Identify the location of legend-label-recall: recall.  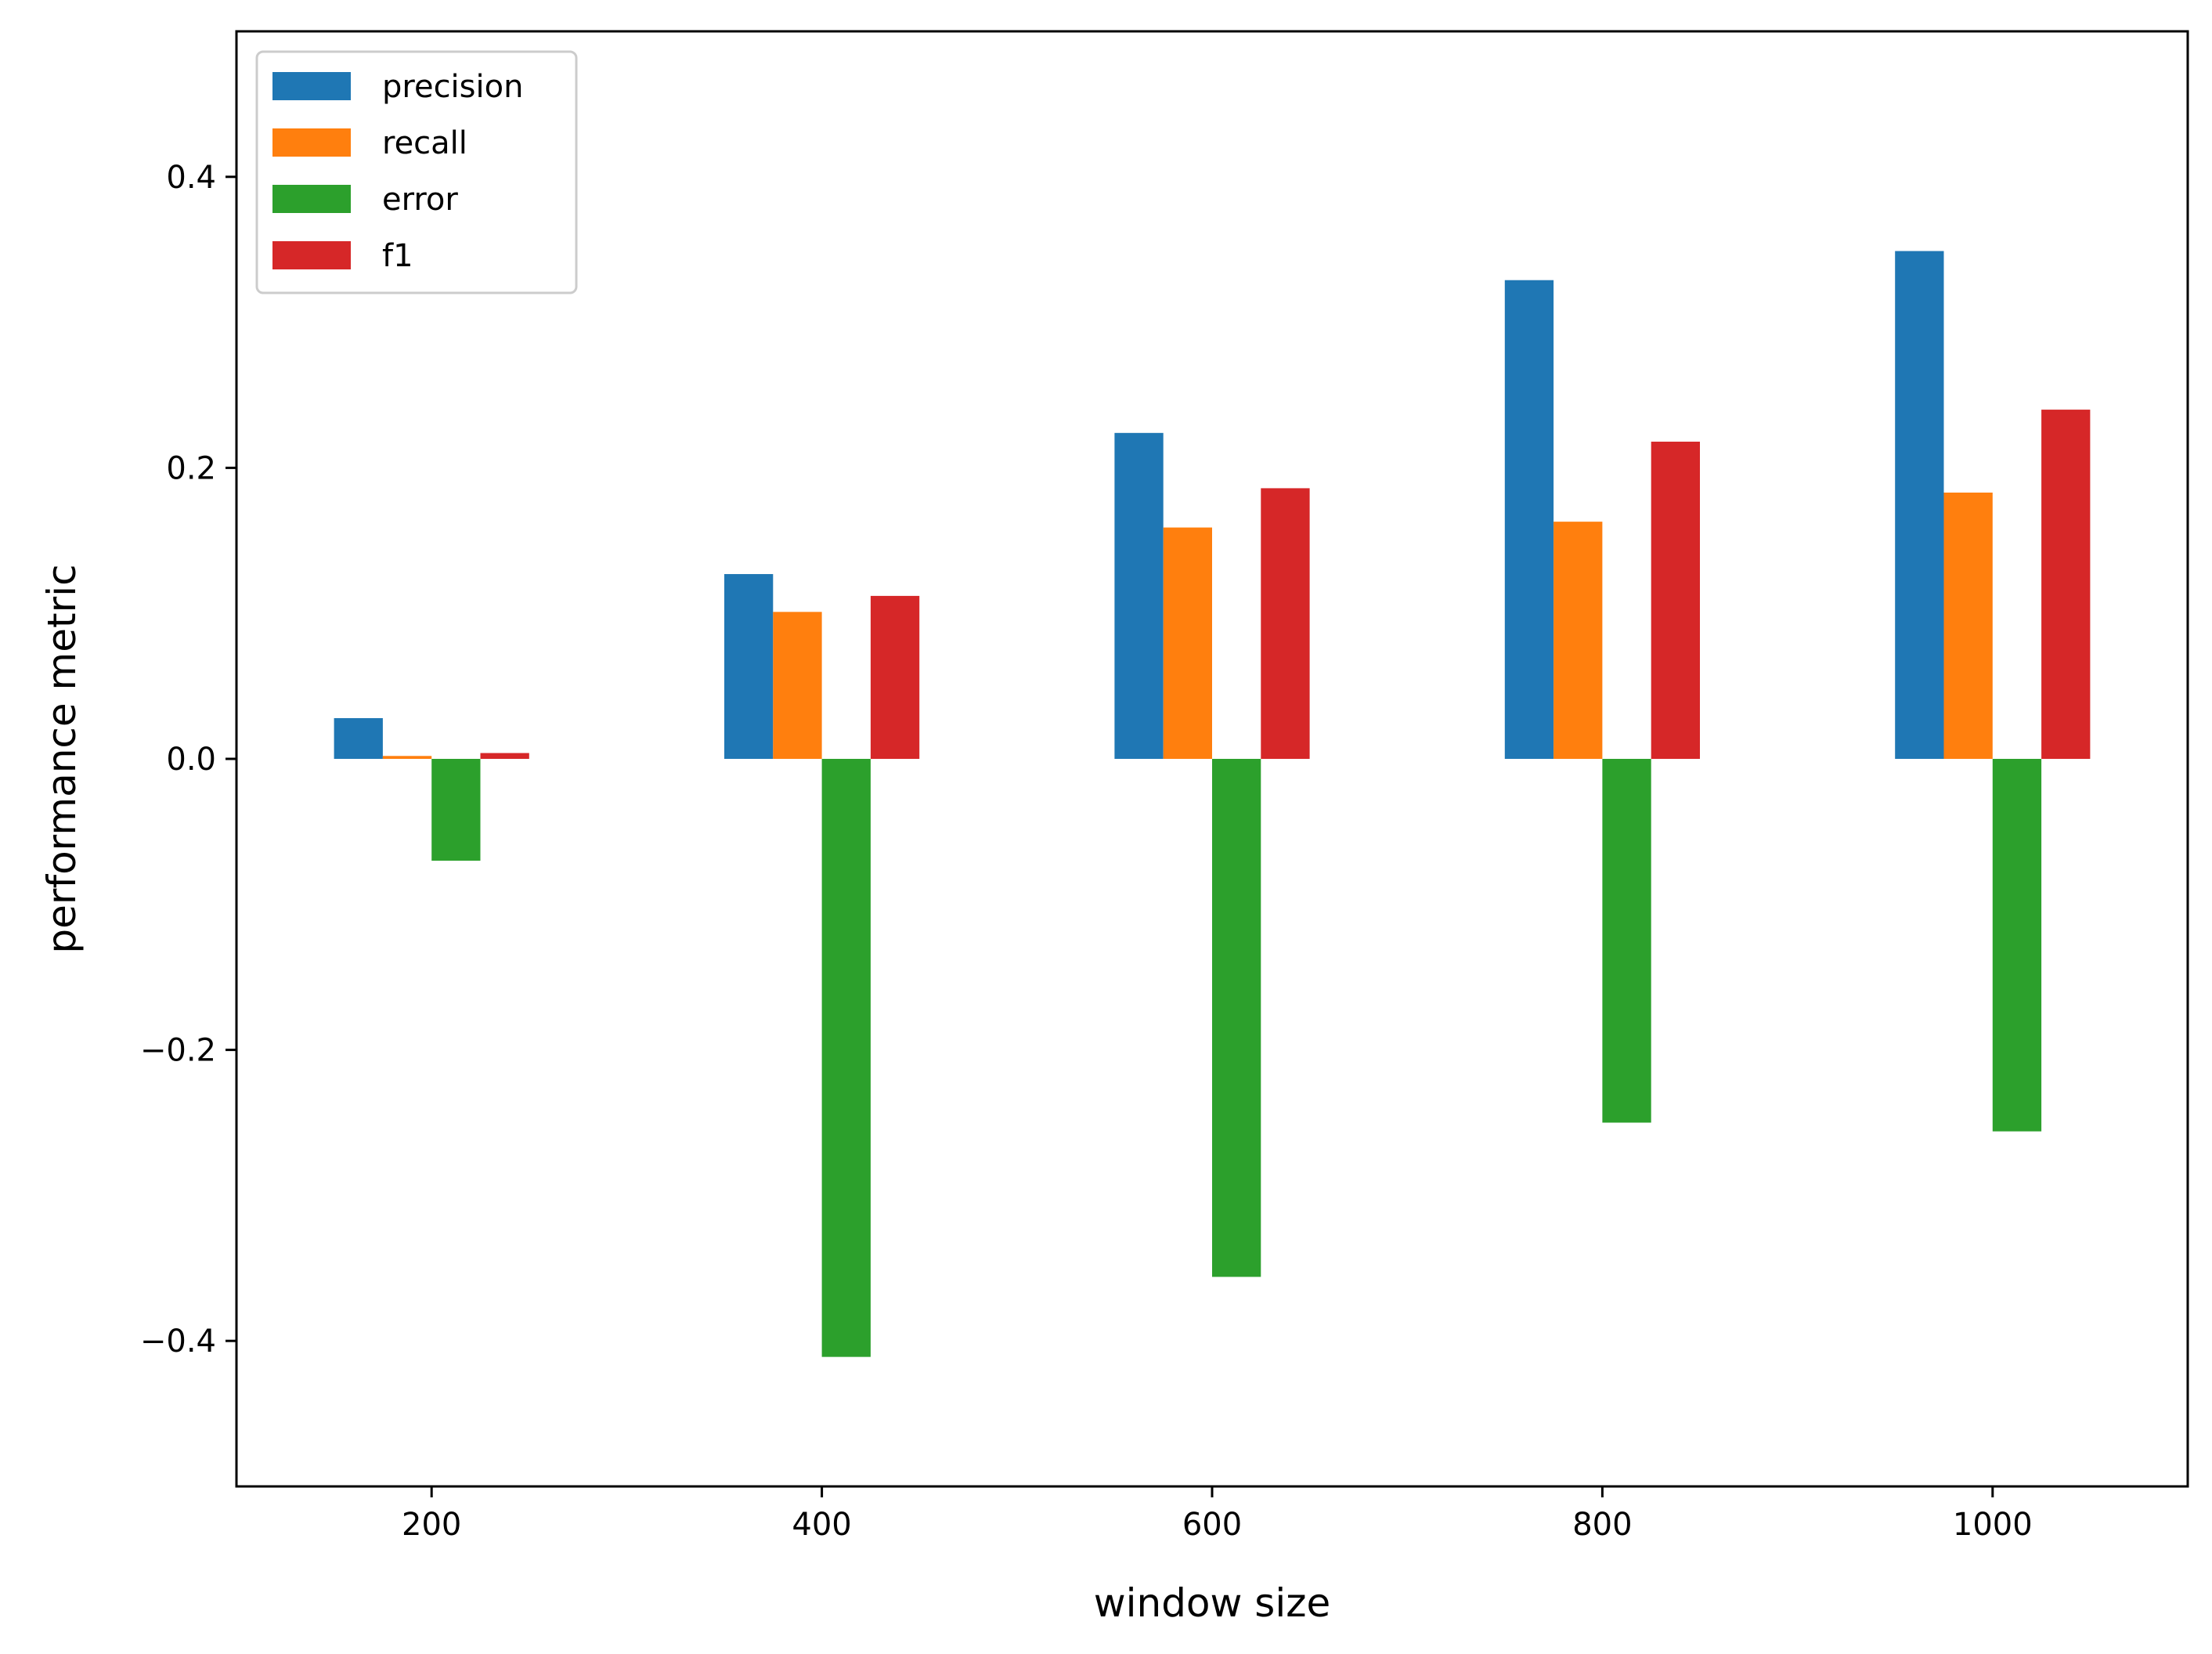
(424, 143).